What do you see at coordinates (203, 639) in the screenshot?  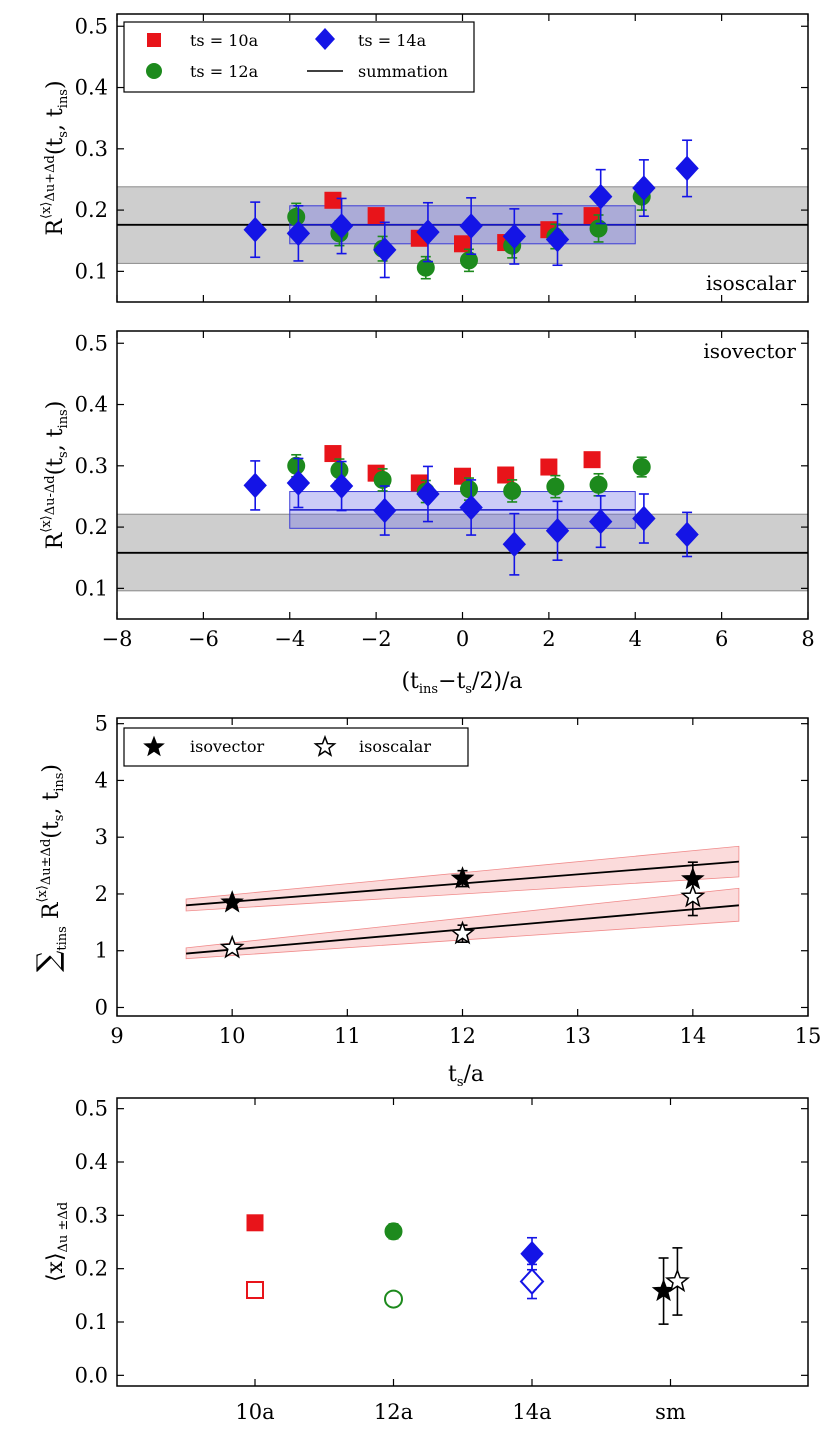 I see `p2-xtick-label: −6` at bounding box center [203, 639].